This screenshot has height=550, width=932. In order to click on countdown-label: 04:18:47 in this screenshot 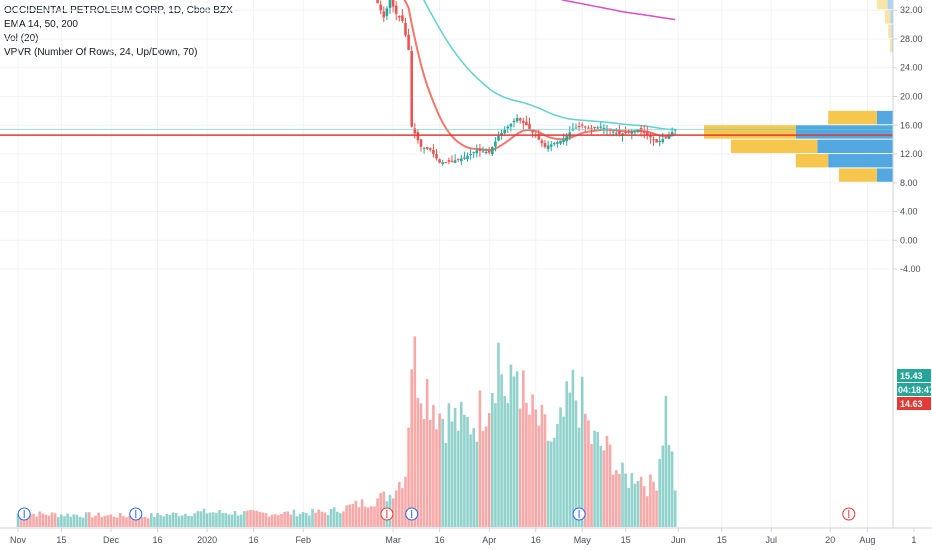, I will do `click(915, 390)`.